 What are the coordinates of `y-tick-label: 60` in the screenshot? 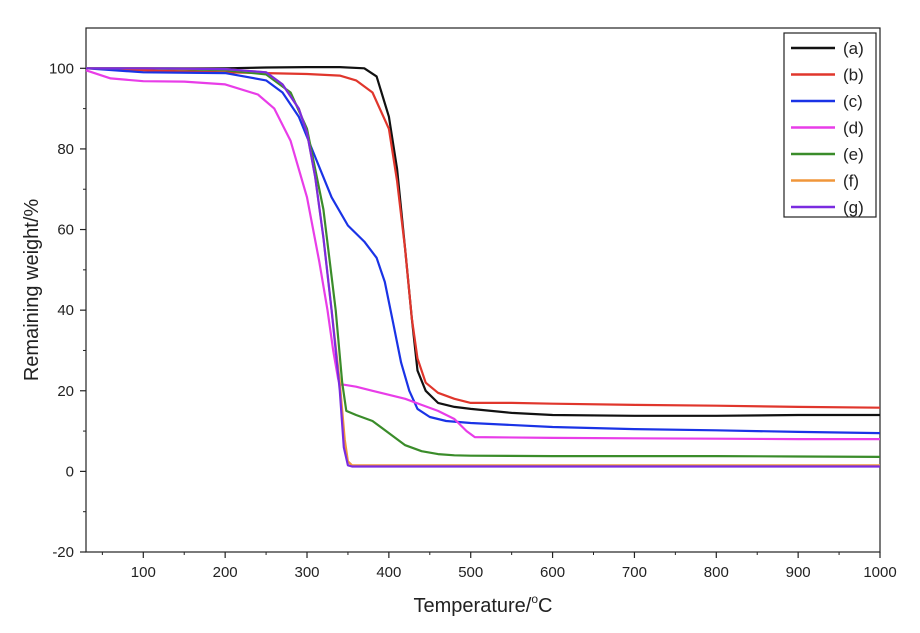 It's located at (65, 230).